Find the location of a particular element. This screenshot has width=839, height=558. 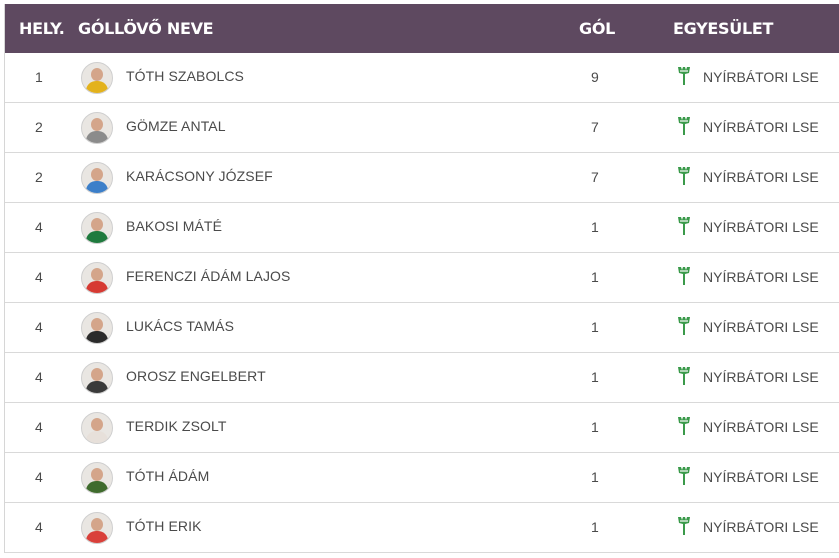

column-header-goals: GÓL is located at coordinates (597, 28).